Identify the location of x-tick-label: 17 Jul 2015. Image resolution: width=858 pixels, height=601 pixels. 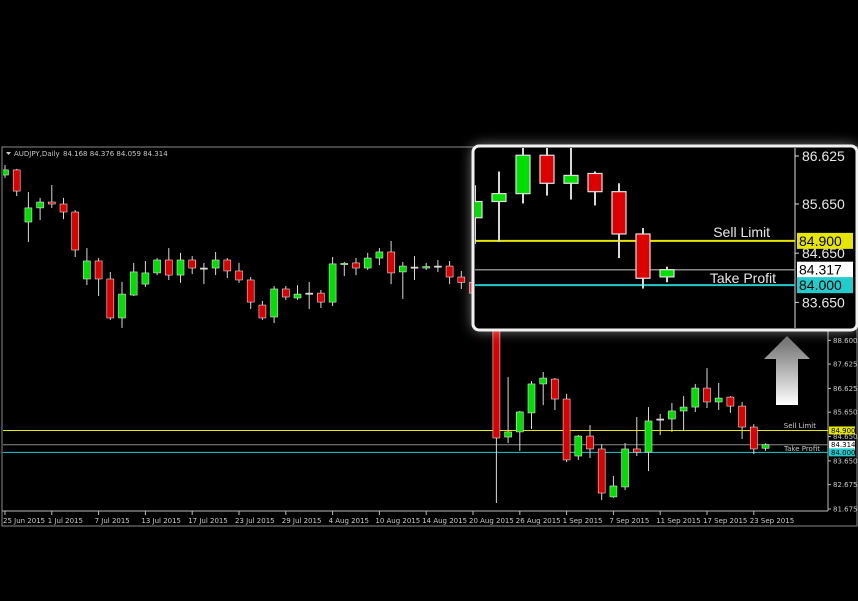
(208, 521).